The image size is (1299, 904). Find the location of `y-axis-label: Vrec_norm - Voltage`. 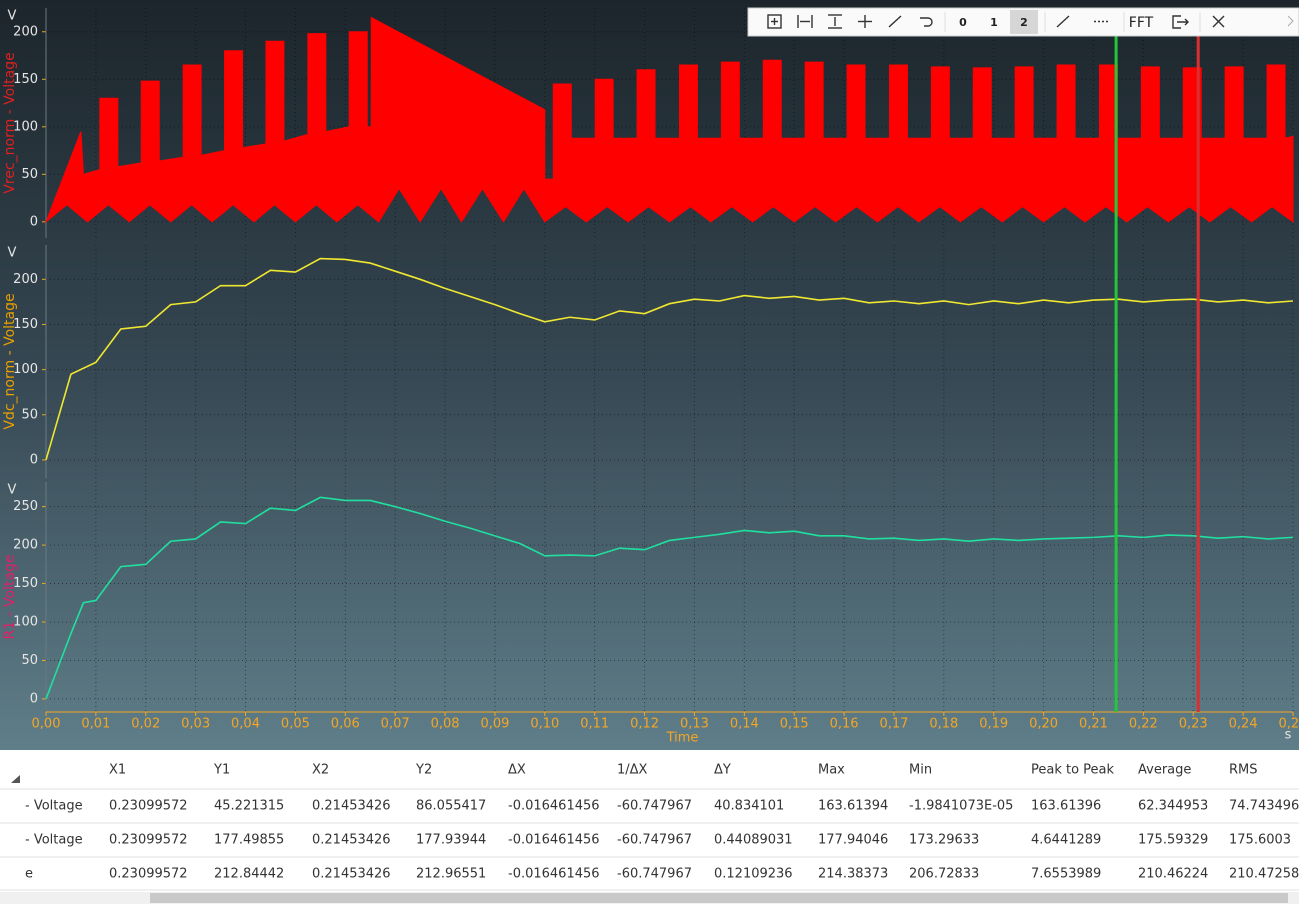

y-axis-label: Vrec_norm - Voltage is located at coordinates (10, 122).